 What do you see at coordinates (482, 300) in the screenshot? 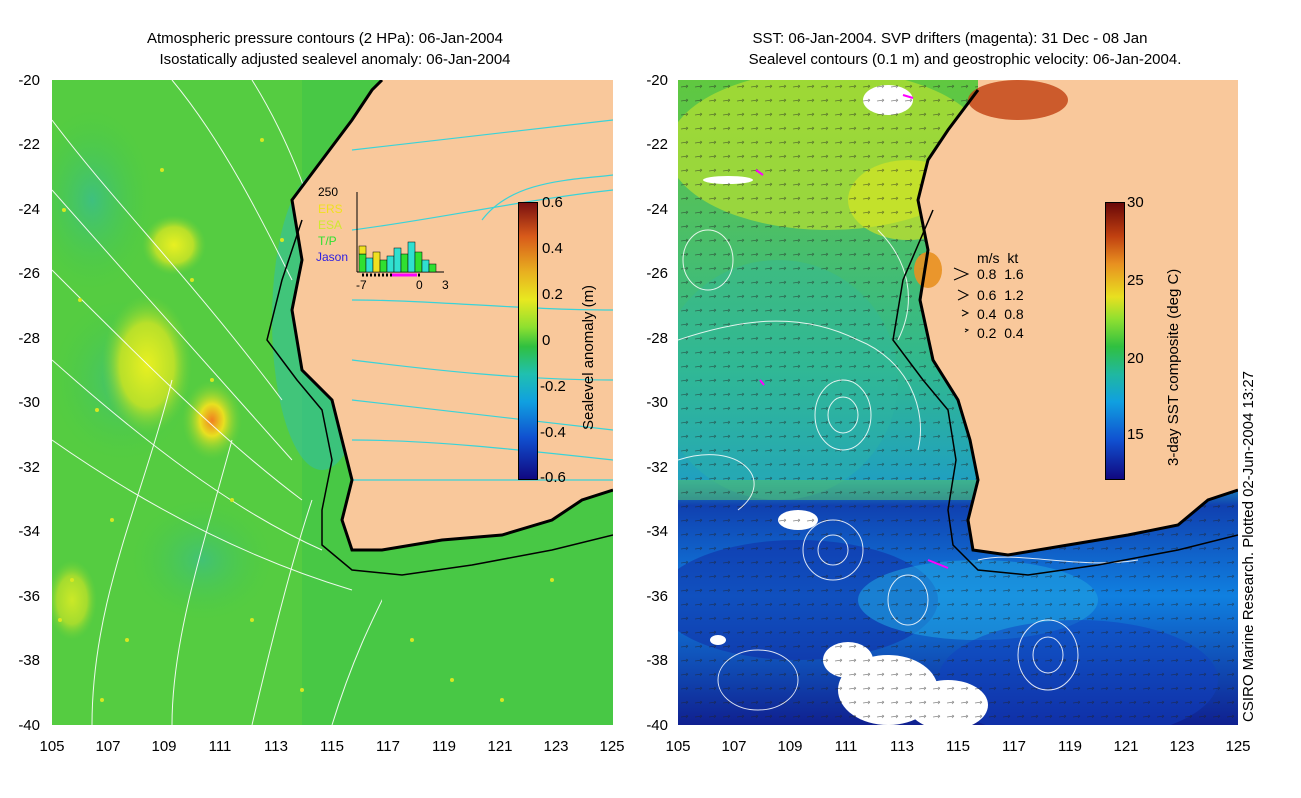
I see `land-pressure-contours` at bounding box center [482, 300].